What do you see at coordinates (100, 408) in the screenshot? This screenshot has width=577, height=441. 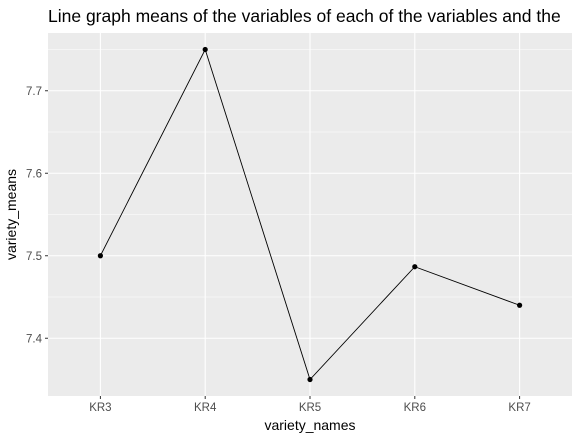 I see `x-tick-label: KR3` at bounding box center [100, 408].